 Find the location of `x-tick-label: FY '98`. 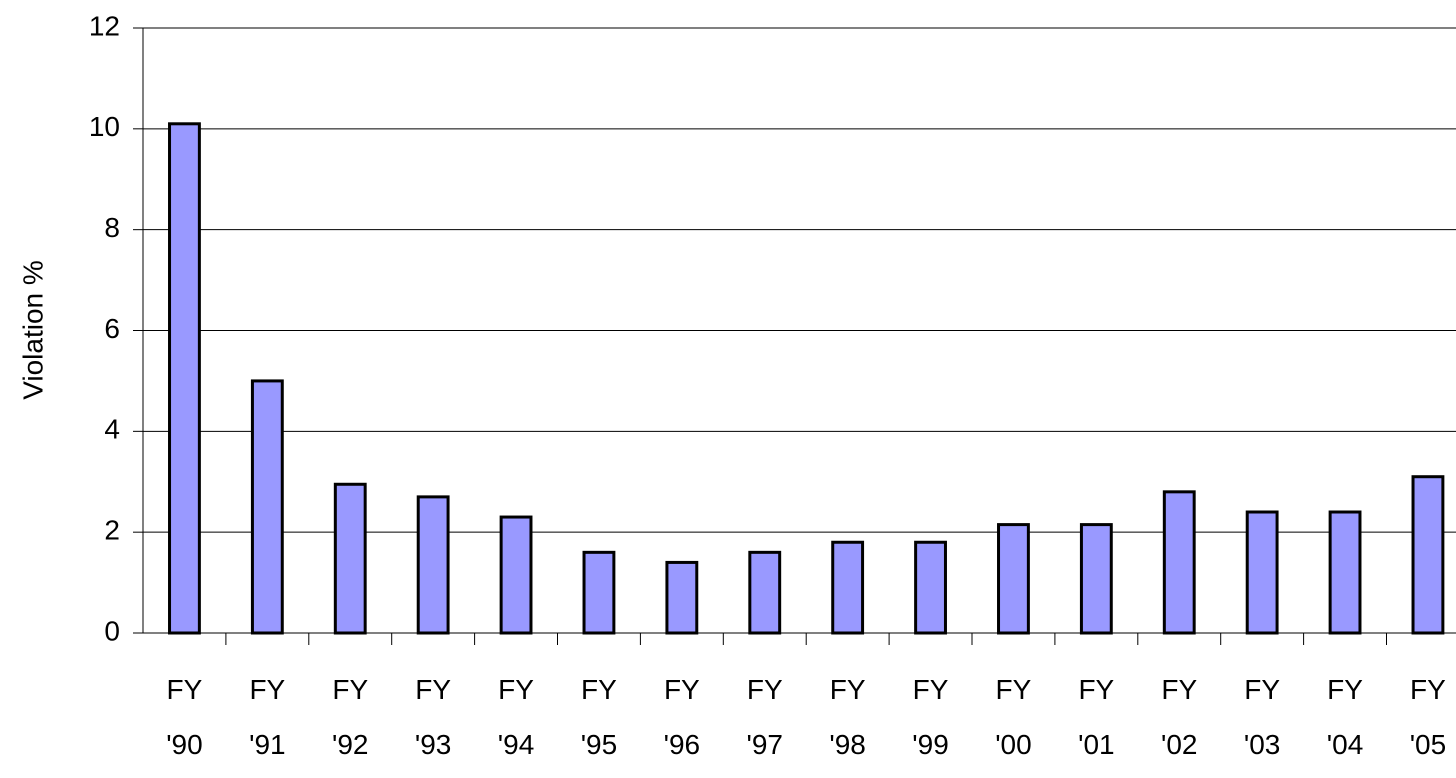

x-tick-label: FY '98 is located at coordinates (847, 717).